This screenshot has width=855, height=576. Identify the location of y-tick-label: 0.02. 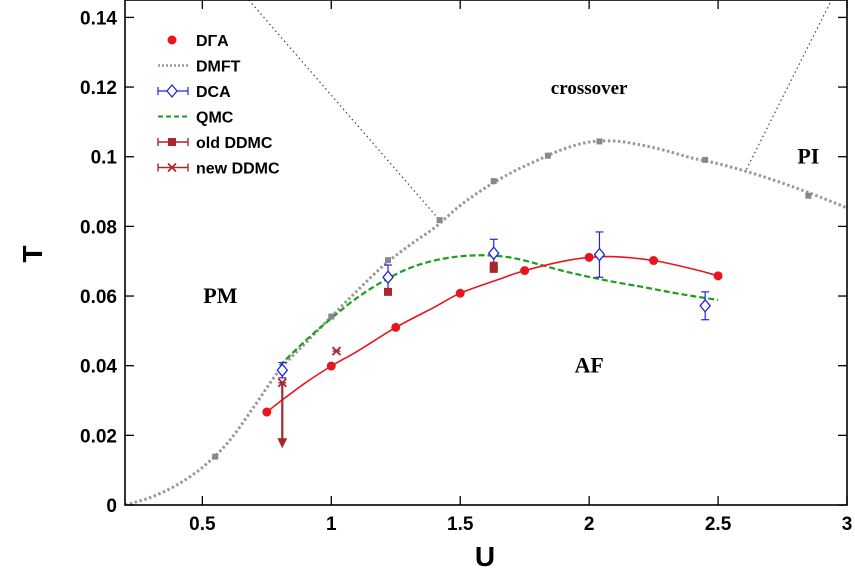
(98, 436).